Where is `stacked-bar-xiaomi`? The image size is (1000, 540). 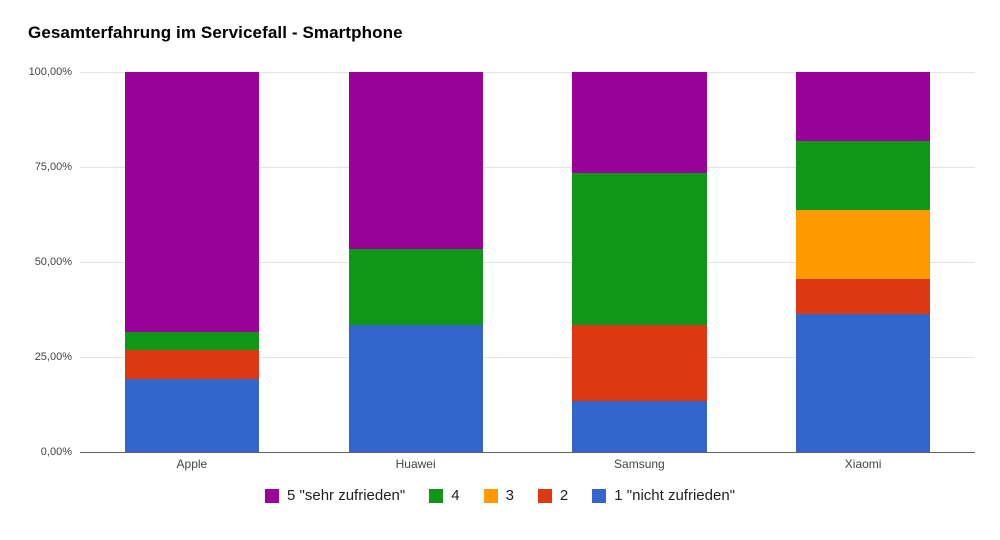
stacked-bar-xiaomi is located at coordinates (863, 261).